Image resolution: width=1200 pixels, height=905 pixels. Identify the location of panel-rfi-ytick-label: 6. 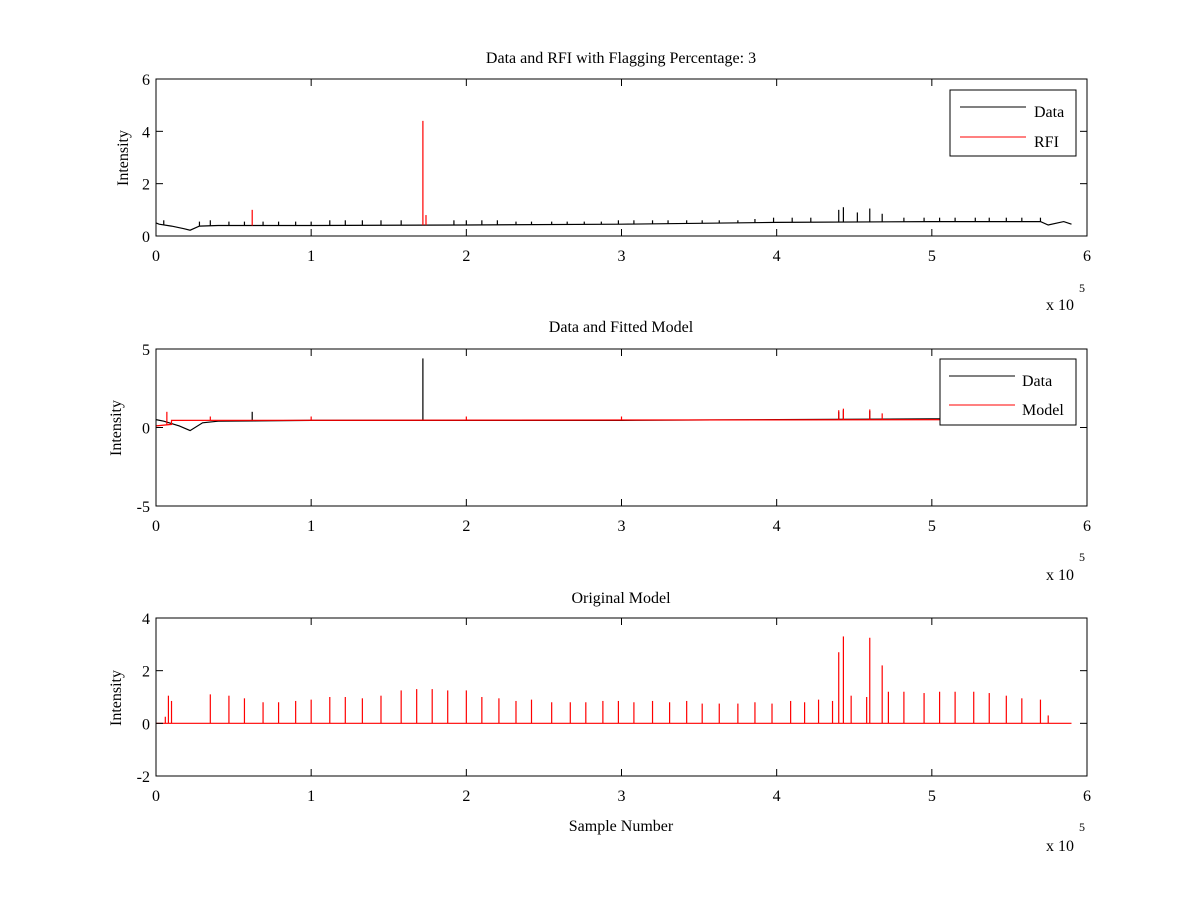
(146, 80).